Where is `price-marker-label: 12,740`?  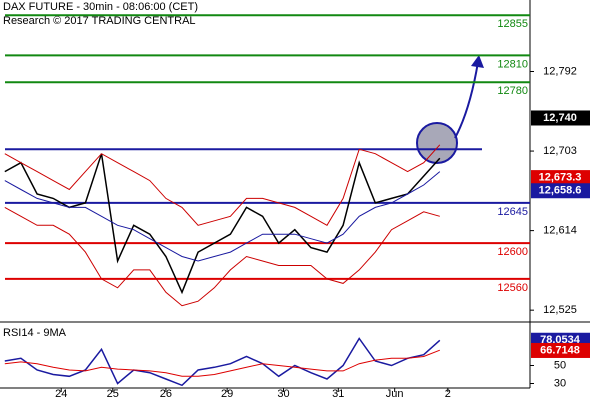 price-marker-label: 12,740 is located at coordinates (560, 118).